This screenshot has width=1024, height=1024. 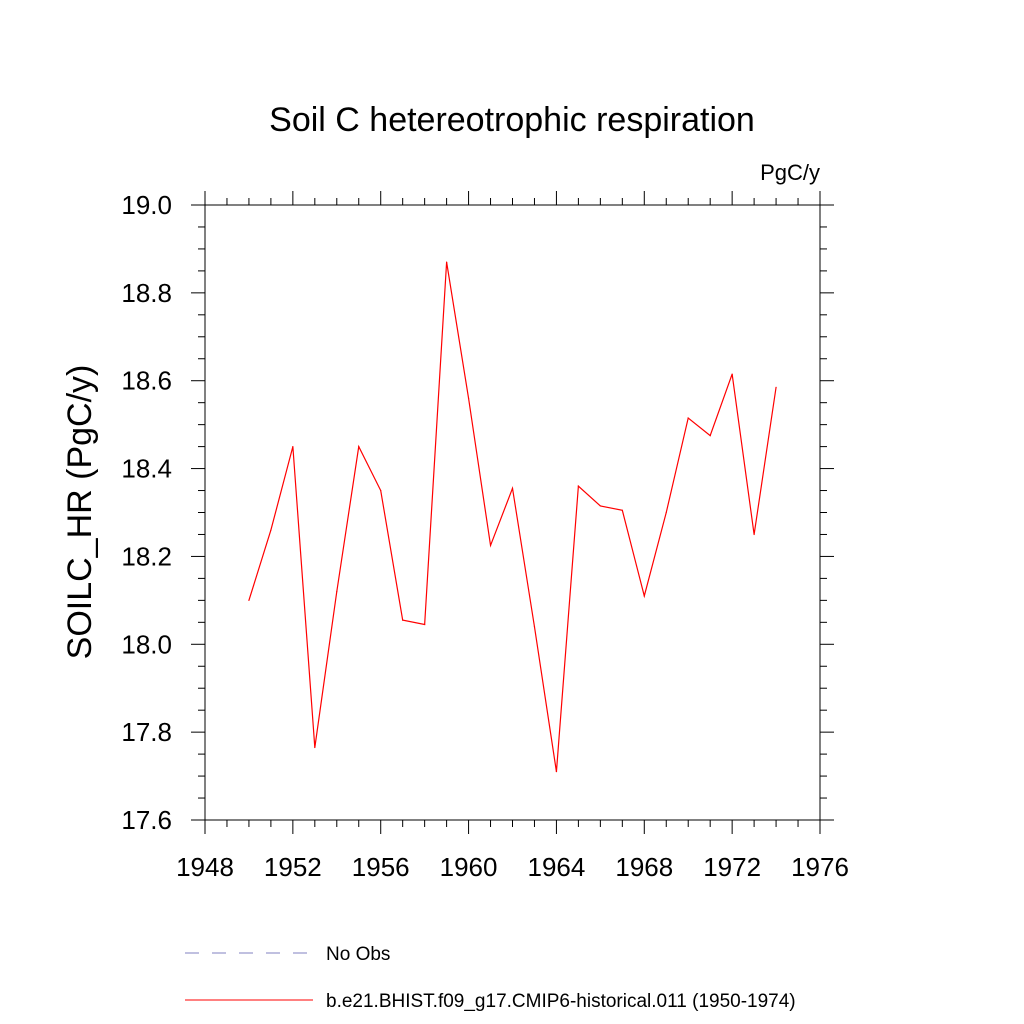 I want to click on y-tick-label: 17.6, so click(x=146, y=820).